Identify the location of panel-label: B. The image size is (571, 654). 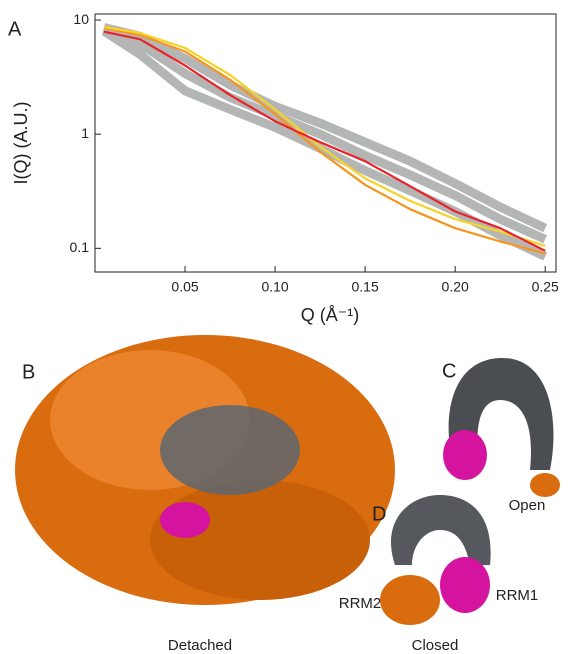
(28, 372).